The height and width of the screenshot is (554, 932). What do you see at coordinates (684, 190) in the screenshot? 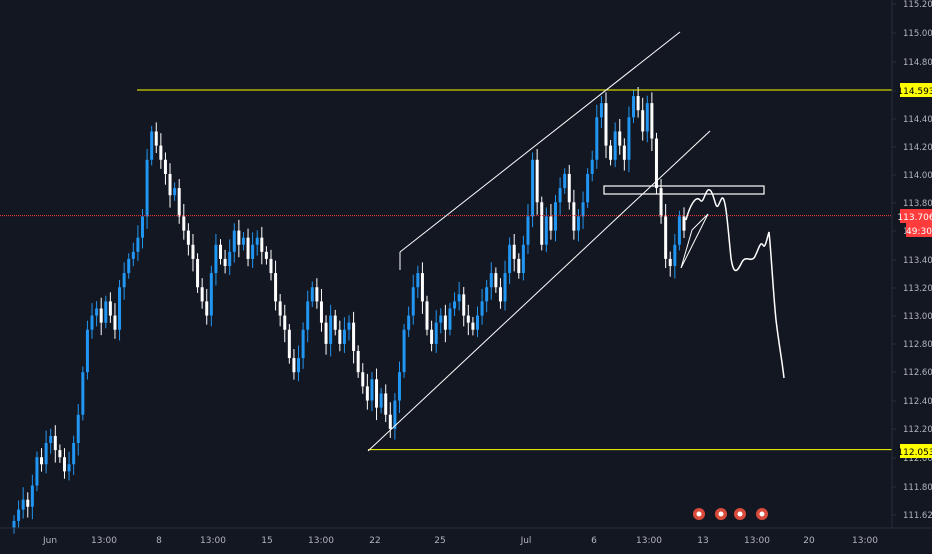
I see `supply-zone-rect` at bounding box center [684, 190].